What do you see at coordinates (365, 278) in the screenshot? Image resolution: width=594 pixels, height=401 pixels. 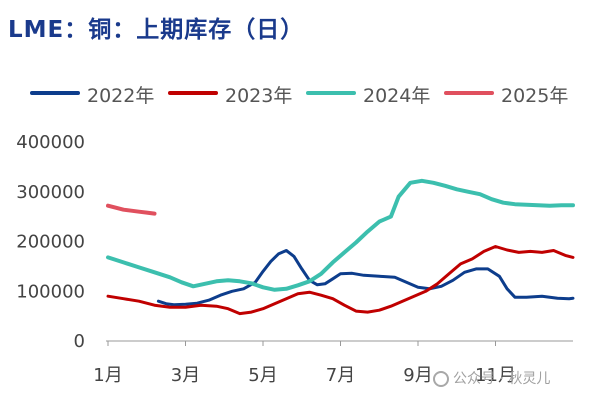 I see `series-line-2022年` at bounding box center [365, 278].